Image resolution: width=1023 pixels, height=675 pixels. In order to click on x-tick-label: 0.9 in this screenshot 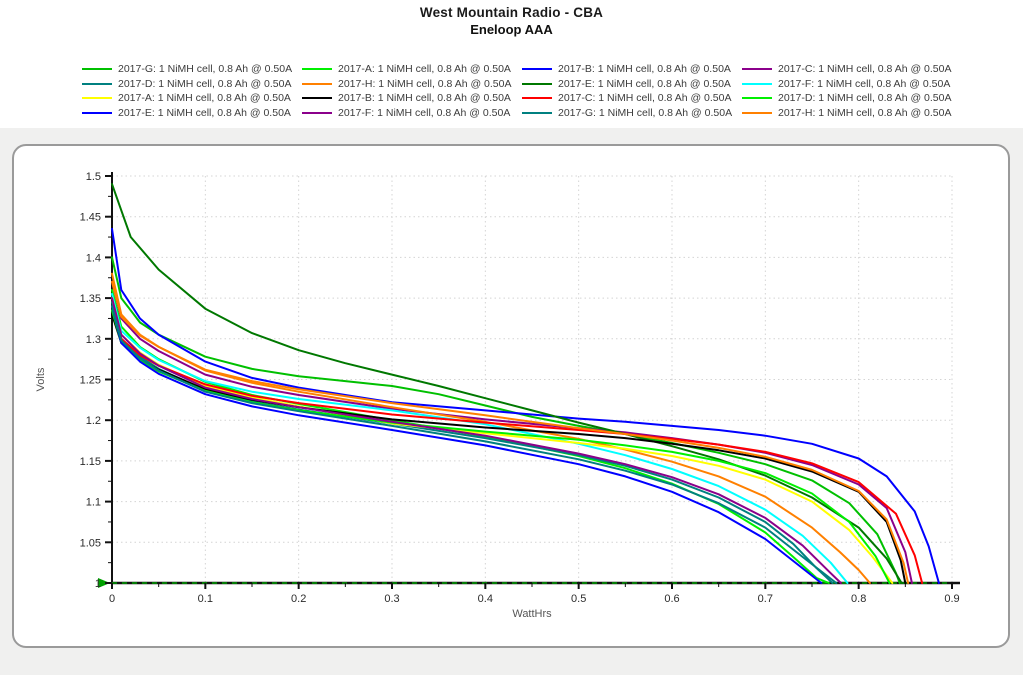, I will do `click(951, 599)`.